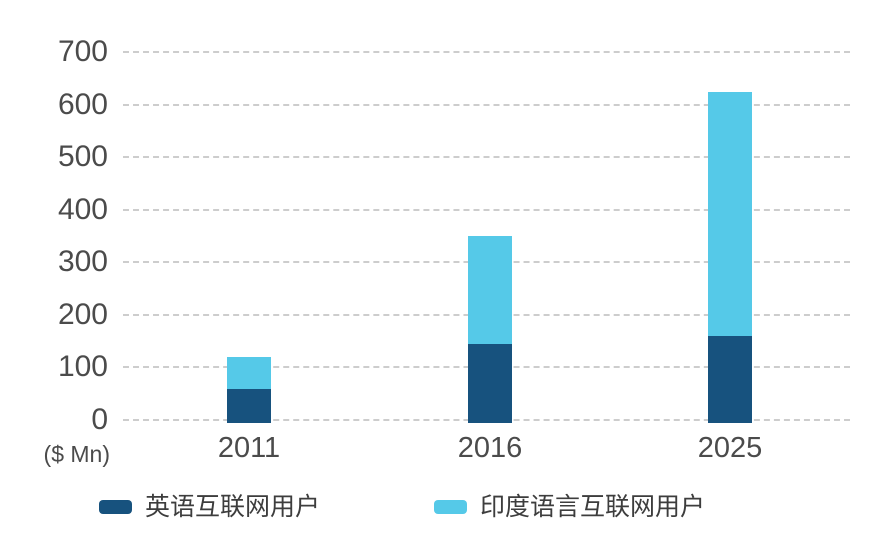  I want to click on y-tick-label-100: 100, so click(82, 367).